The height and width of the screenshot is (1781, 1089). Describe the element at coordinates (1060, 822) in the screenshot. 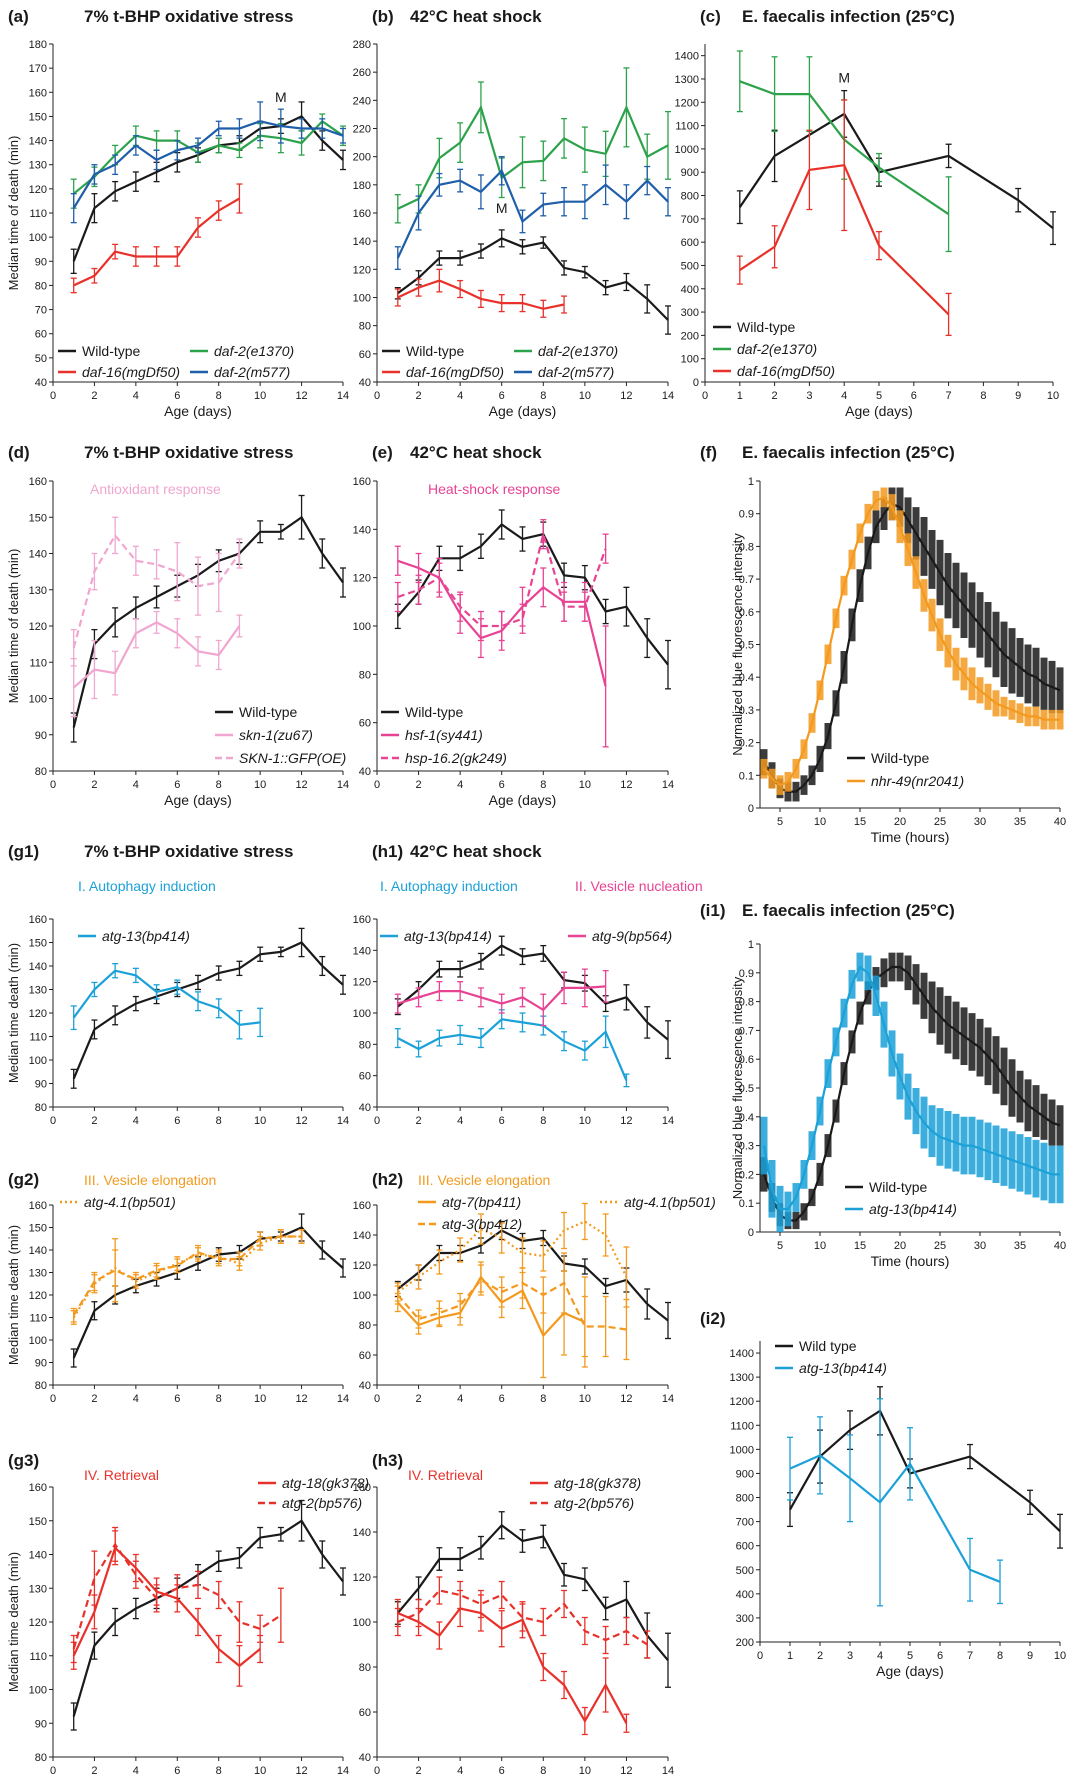

I see `x-tick-label: 40` at that location.